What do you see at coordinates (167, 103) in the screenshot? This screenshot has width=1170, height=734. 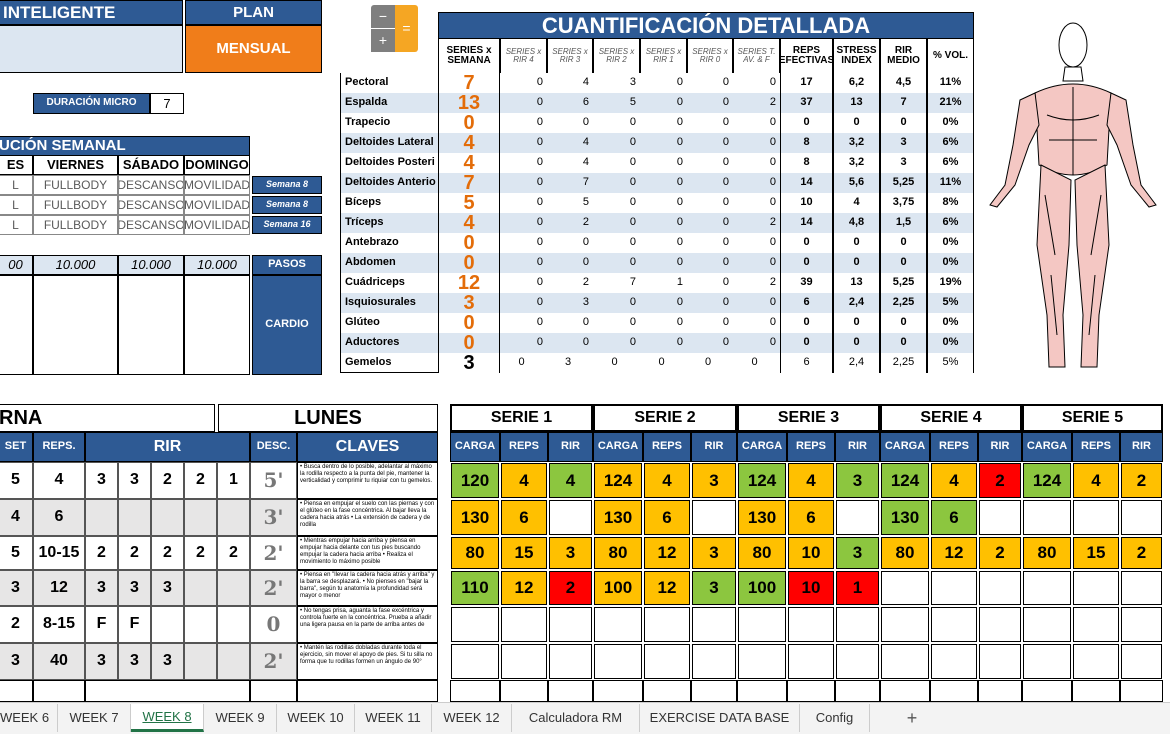 I see `duration-value: 7` at bounding box center [167, 103].